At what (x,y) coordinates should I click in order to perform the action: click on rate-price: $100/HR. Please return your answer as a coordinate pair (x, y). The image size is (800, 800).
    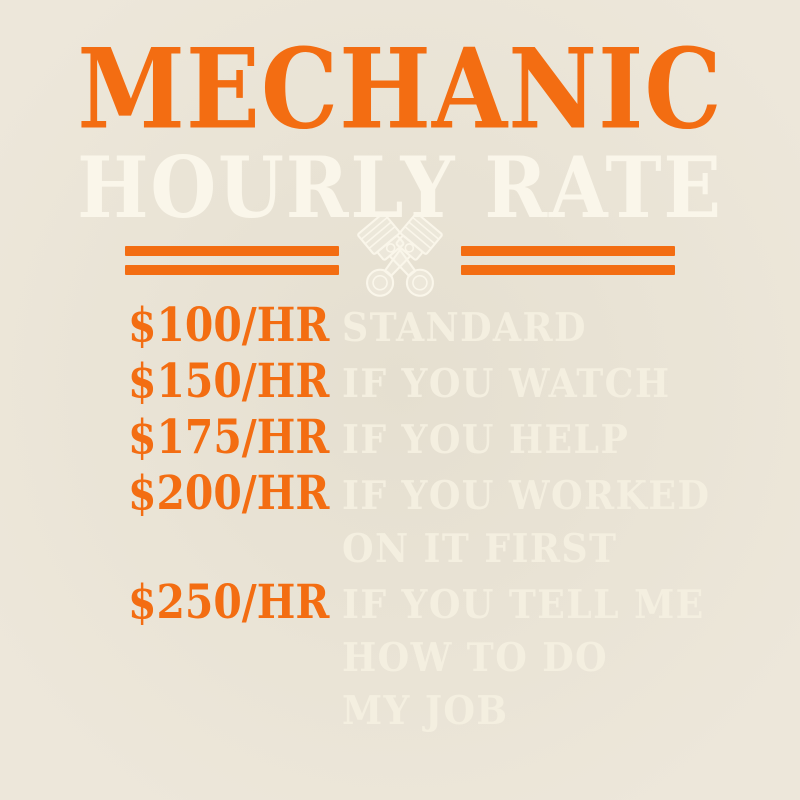
    Looking at the image, I should click on (229, 325).